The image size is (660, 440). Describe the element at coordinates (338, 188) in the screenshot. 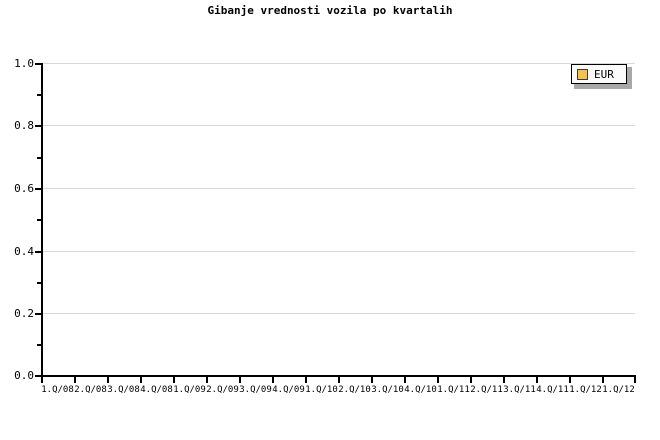

I see `gridline-0.6` at that location.